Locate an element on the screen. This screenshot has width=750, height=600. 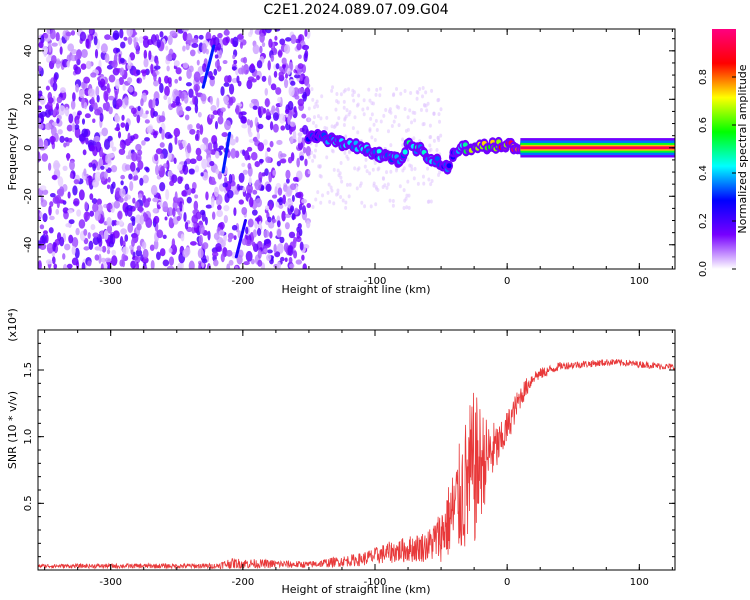
heatmap-band is located at coordinates (597, 148).